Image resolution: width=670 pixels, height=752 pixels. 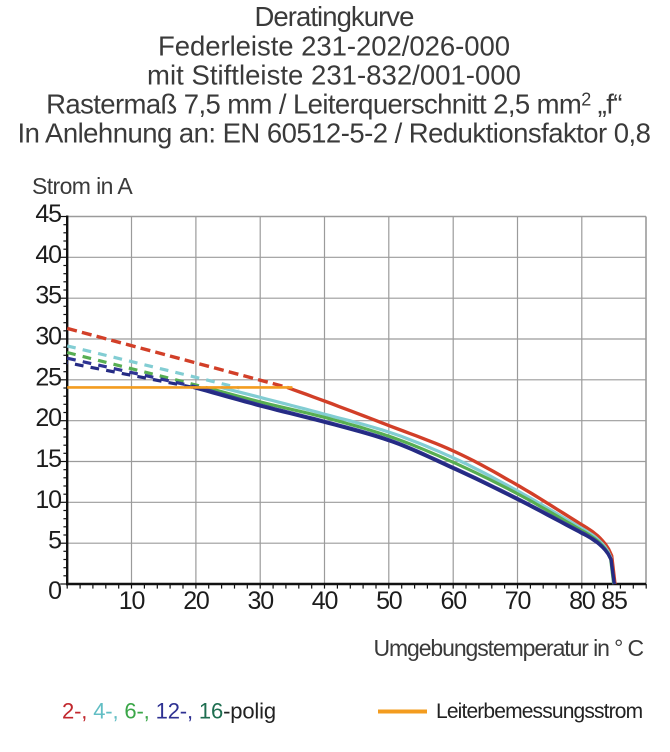 What do you see at coordinates (169, 711) in the screenshot?
I see `svg-text: 2-, 4-, 6-, 12-, 16-polig` at bounding box center [169, 711].